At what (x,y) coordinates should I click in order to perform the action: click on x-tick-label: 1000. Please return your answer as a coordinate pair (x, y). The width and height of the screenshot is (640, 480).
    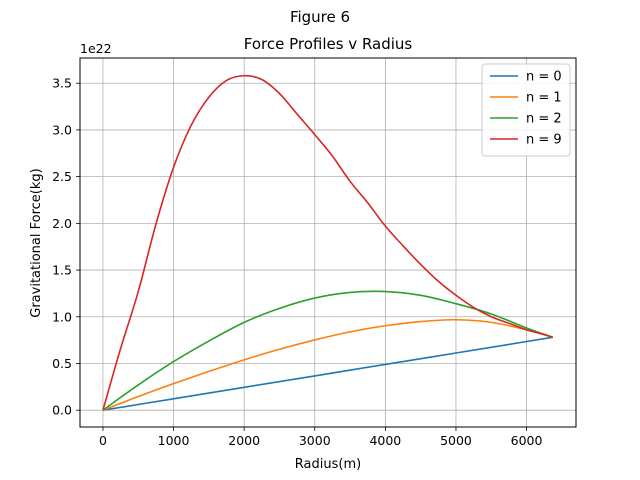
    Looking at the image, I should click on (174, 440).